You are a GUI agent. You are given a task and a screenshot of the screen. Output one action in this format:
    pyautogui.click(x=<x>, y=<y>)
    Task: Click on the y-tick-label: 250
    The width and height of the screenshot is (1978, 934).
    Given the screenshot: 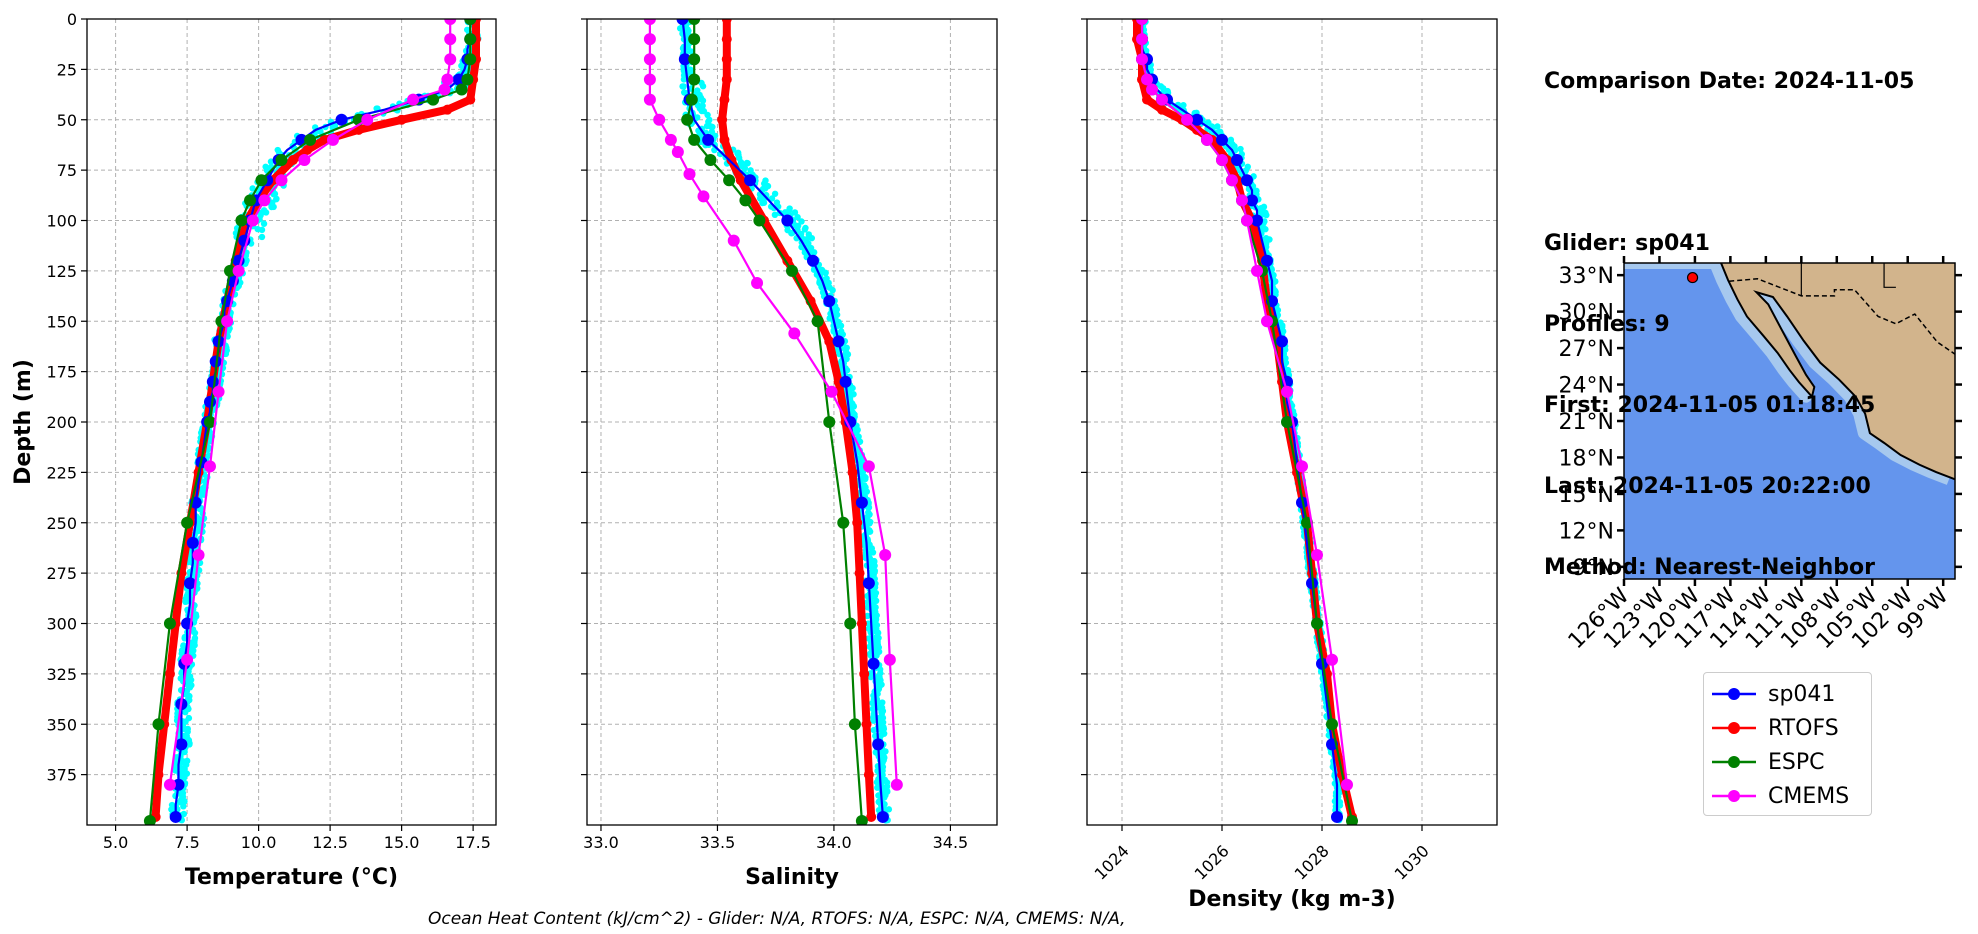 What is the action you would take?
    pyautogui.click(x=61, y=523)
    